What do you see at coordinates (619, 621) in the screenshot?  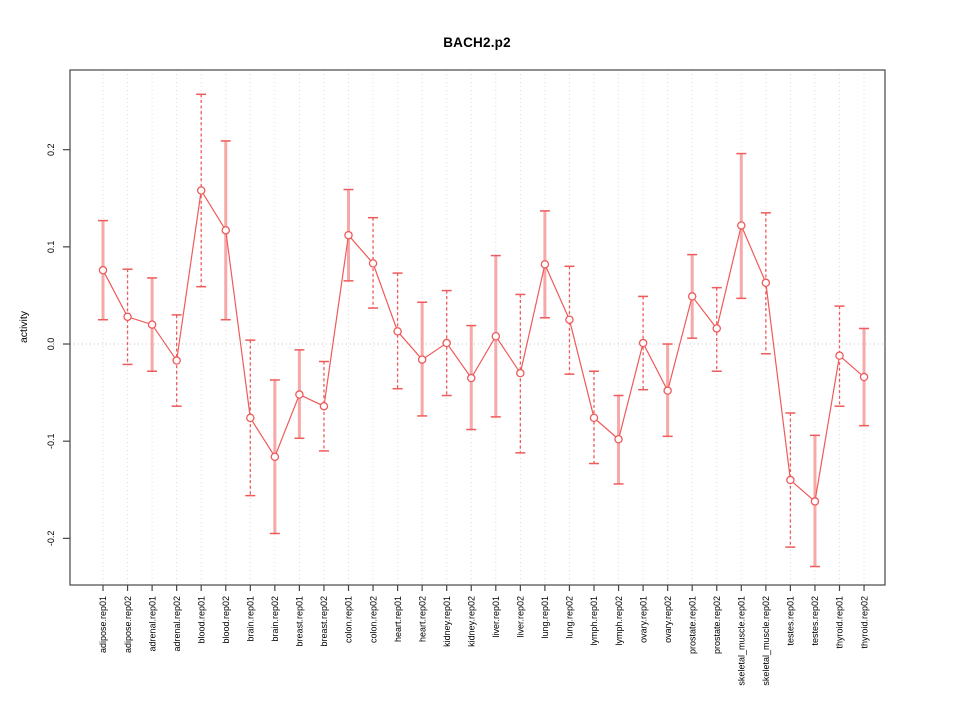 I see `x-tick-label: lymph.rep02` at bounding box center [619, 621].